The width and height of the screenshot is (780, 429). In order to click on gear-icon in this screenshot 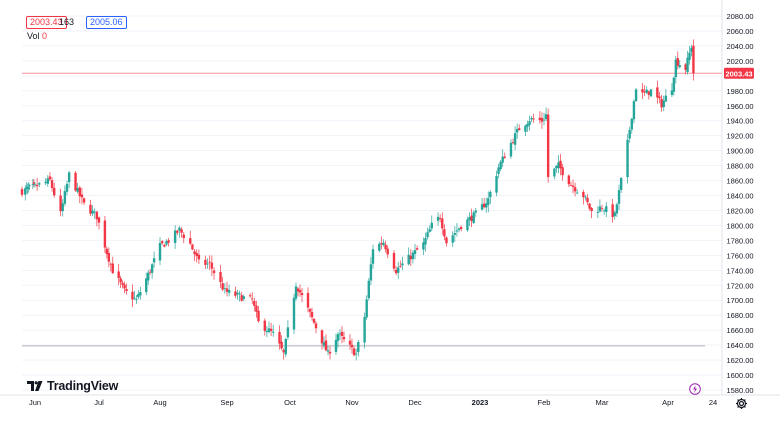, I will do `click(741, 403)`.